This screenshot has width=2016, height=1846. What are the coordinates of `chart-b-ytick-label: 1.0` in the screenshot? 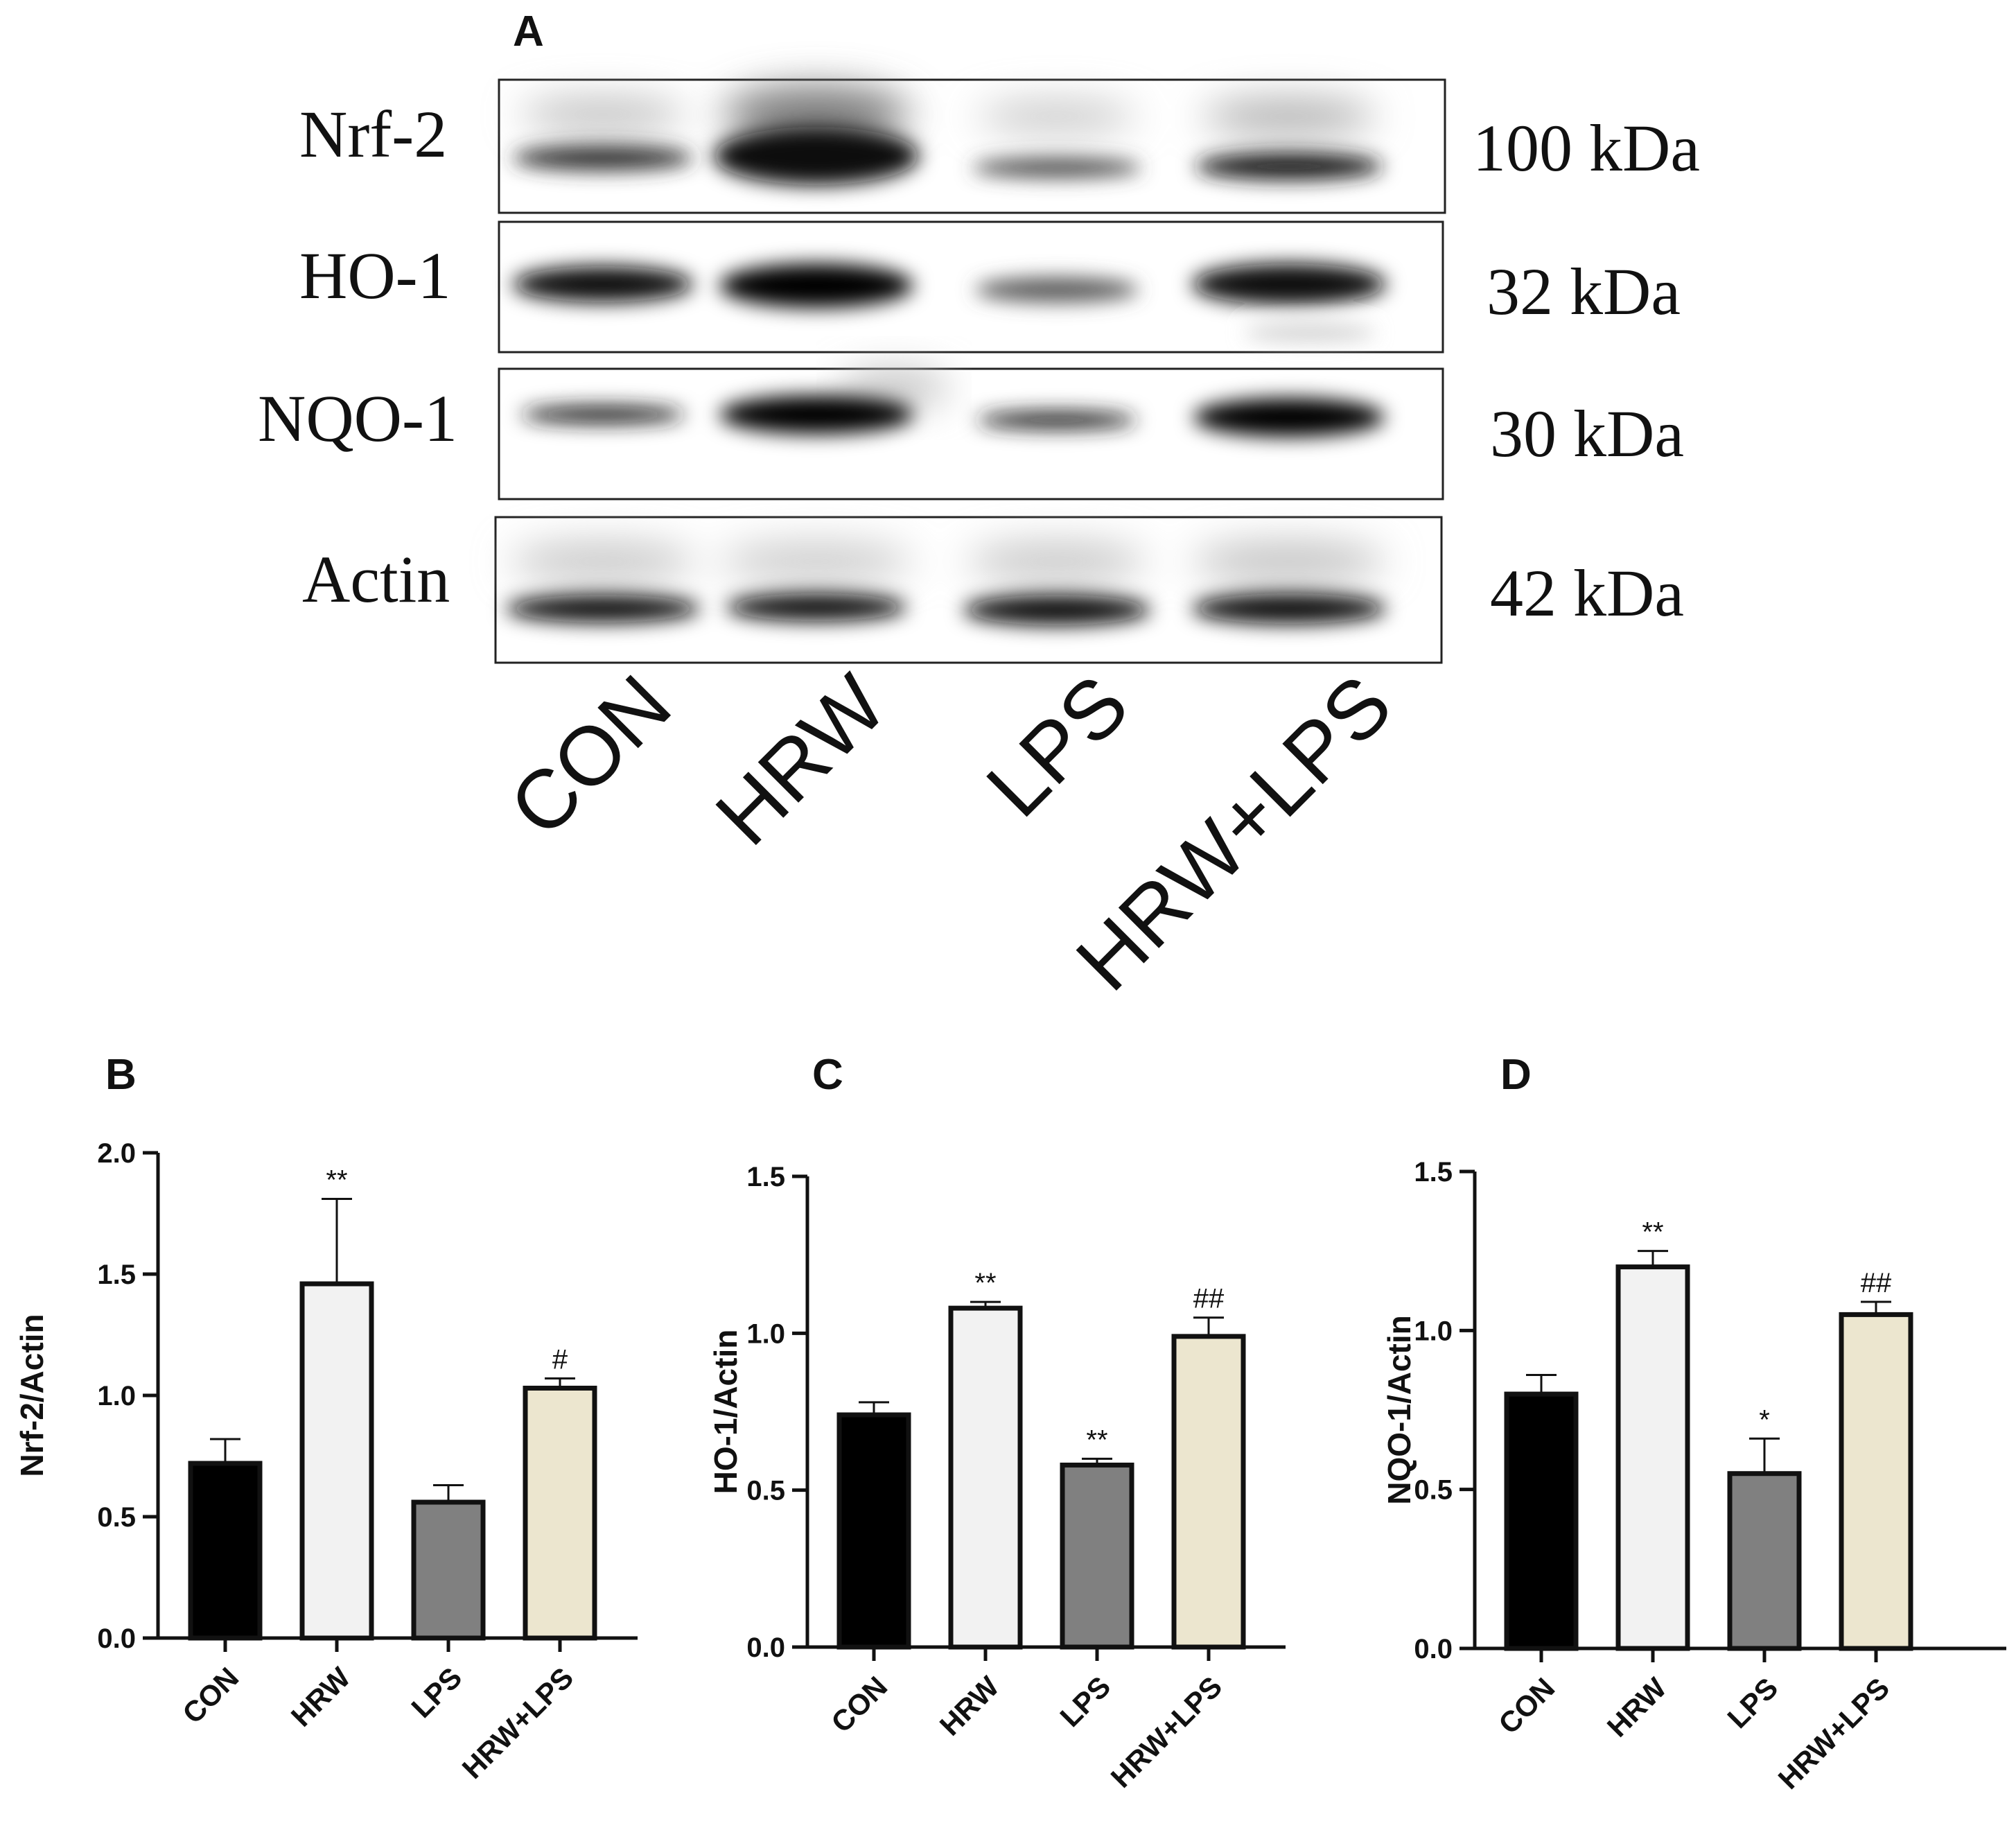 It's located at (117, 1396).